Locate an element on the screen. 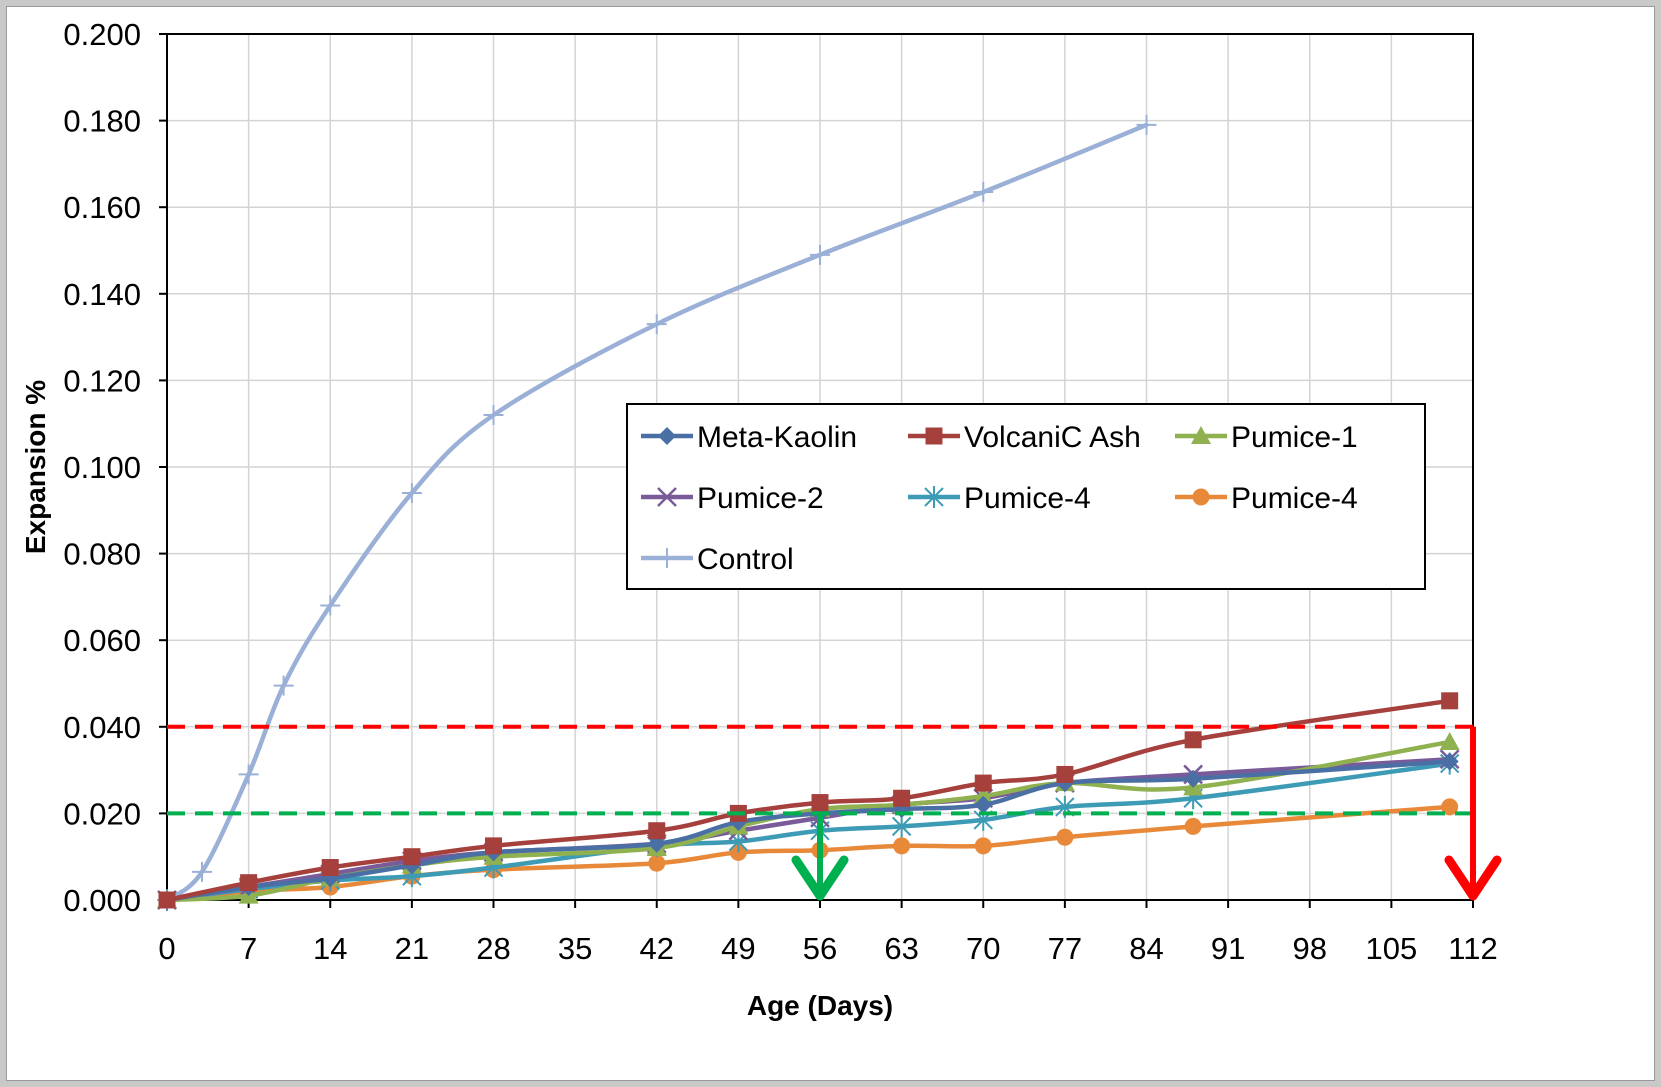 This screenshot has height=1087, width=1661. legend-label: VolcaniC Ash is located at coordinates (1052, 437).